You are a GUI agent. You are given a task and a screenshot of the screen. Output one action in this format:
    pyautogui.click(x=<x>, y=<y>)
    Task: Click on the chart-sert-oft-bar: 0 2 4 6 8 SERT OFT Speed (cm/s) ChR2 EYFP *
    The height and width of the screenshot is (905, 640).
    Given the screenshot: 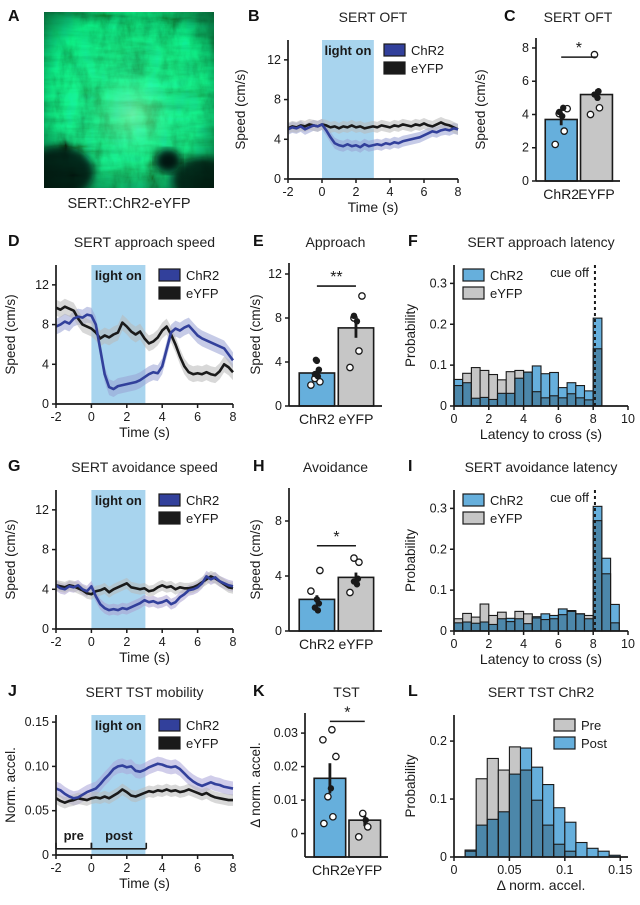 What is the action you would take?
    pyautogui.click(x=546, y=105)
    